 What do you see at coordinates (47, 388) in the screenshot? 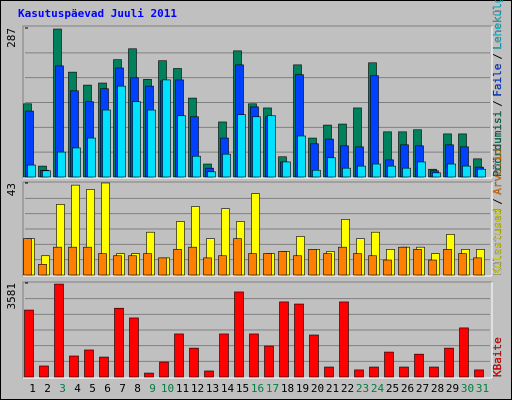
I see `x-tick-label: 2` at bounding box center [47, 388].